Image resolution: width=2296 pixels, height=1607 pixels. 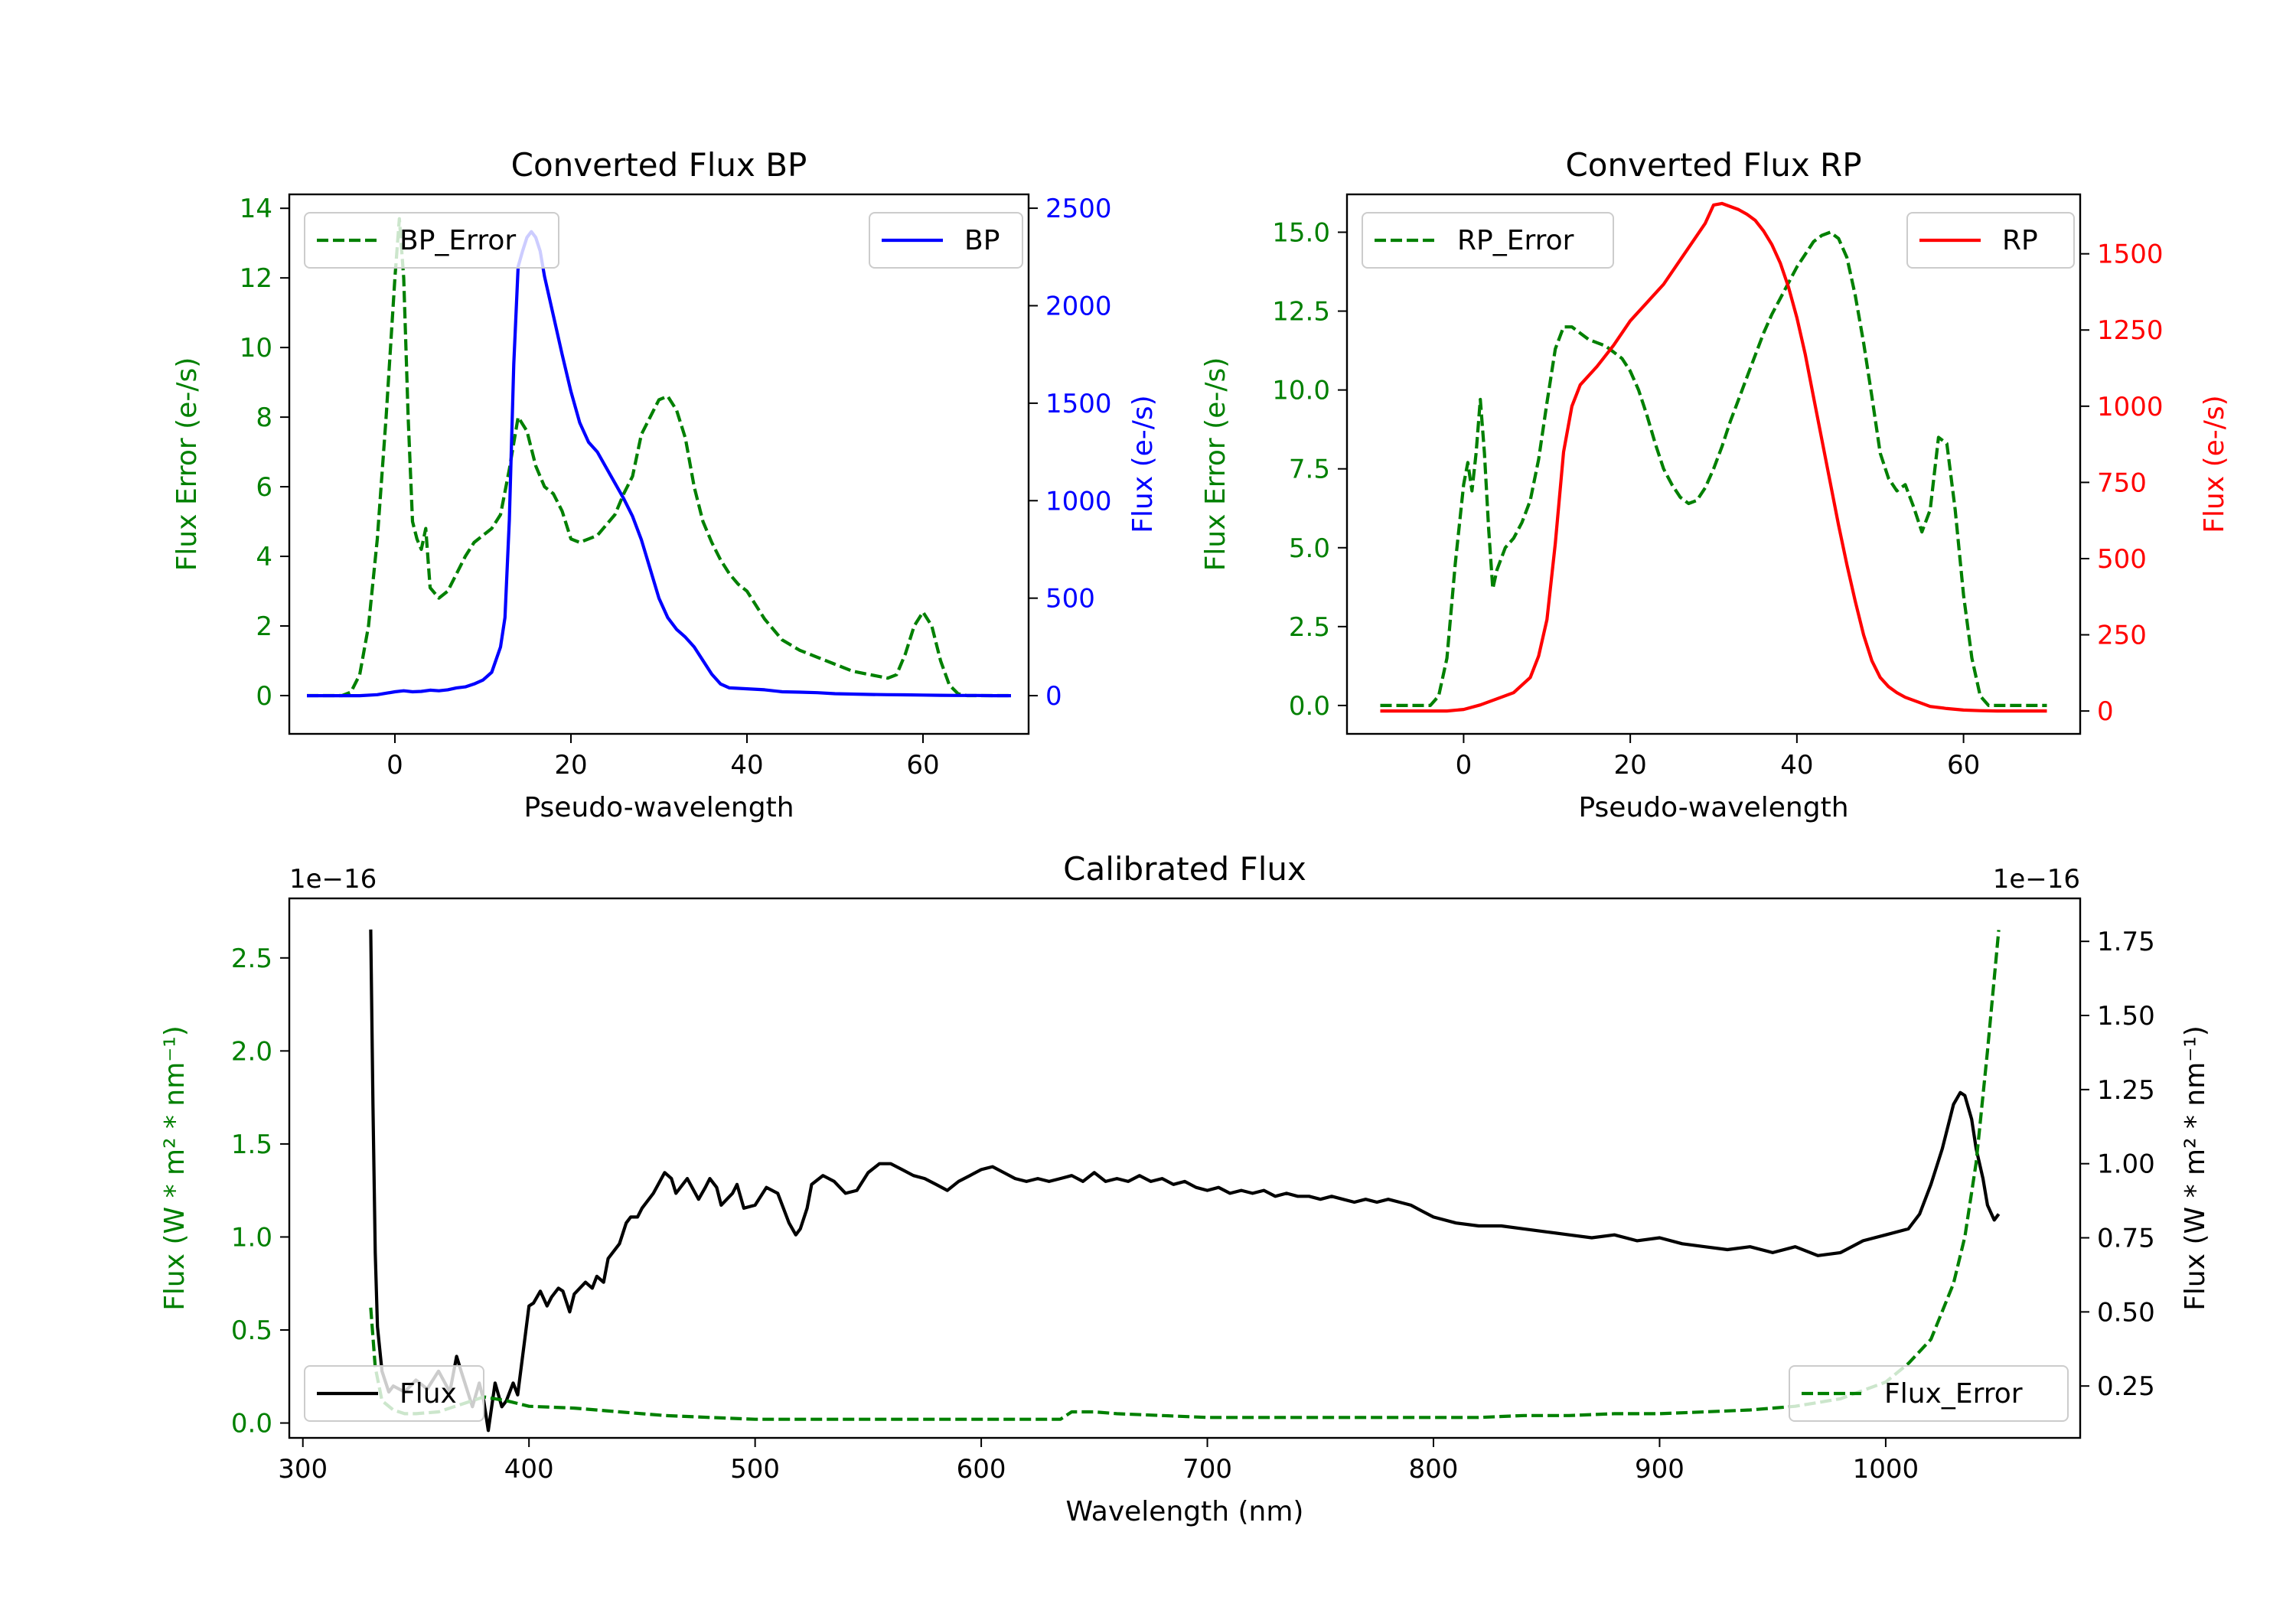 What do you see at coordinates (303, 1470) in the screenshot?
I see `x-tick-label: 300` at bounding box center [303, 1470].